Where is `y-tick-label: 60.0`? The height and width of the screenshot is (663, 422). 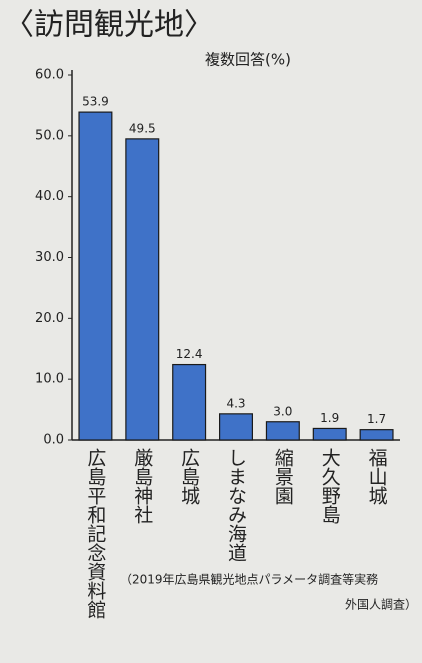 y-tick-label: 60.0 is located at coordinates (49, 75).